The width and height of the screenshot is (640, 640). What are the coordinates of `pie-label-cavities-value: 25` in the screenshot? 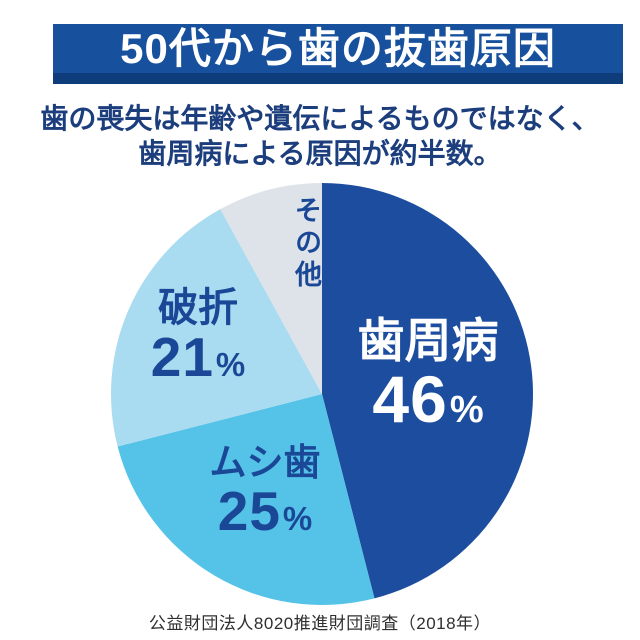 It's located at (249, 510).